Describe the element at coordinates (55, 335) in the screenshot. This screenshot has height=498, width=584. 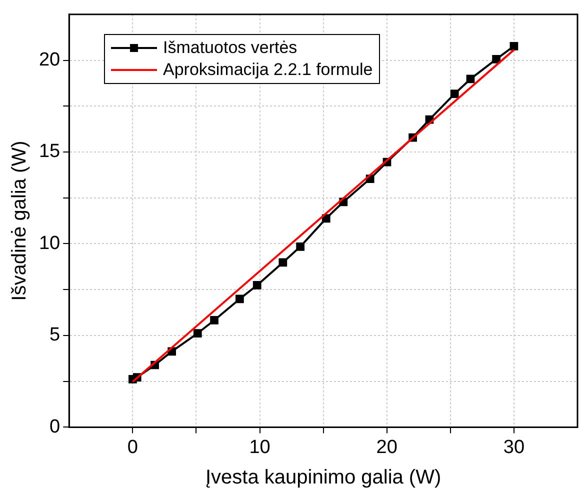
I see `y-tick-label: 5` at that location.